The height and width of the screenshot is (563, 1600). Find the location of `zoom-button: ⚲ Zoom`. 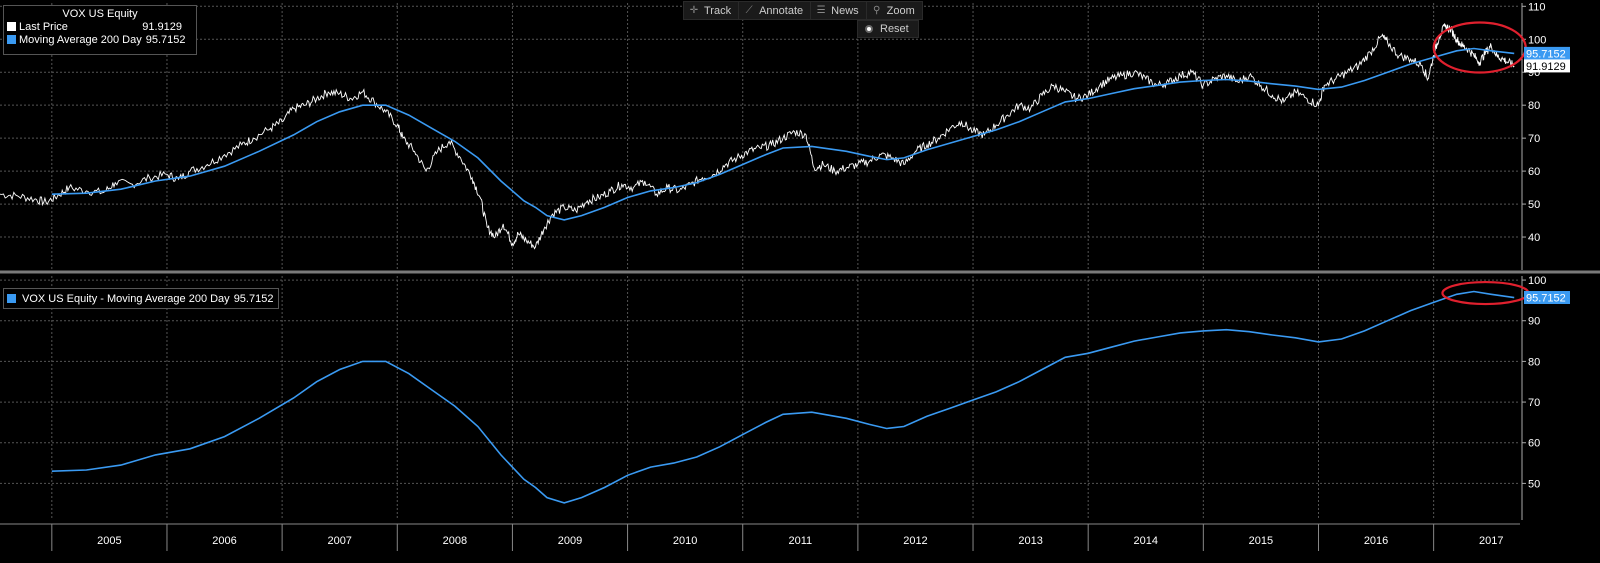

zoom-button: ⚲ Zoom is located at coordinates (894, 10).